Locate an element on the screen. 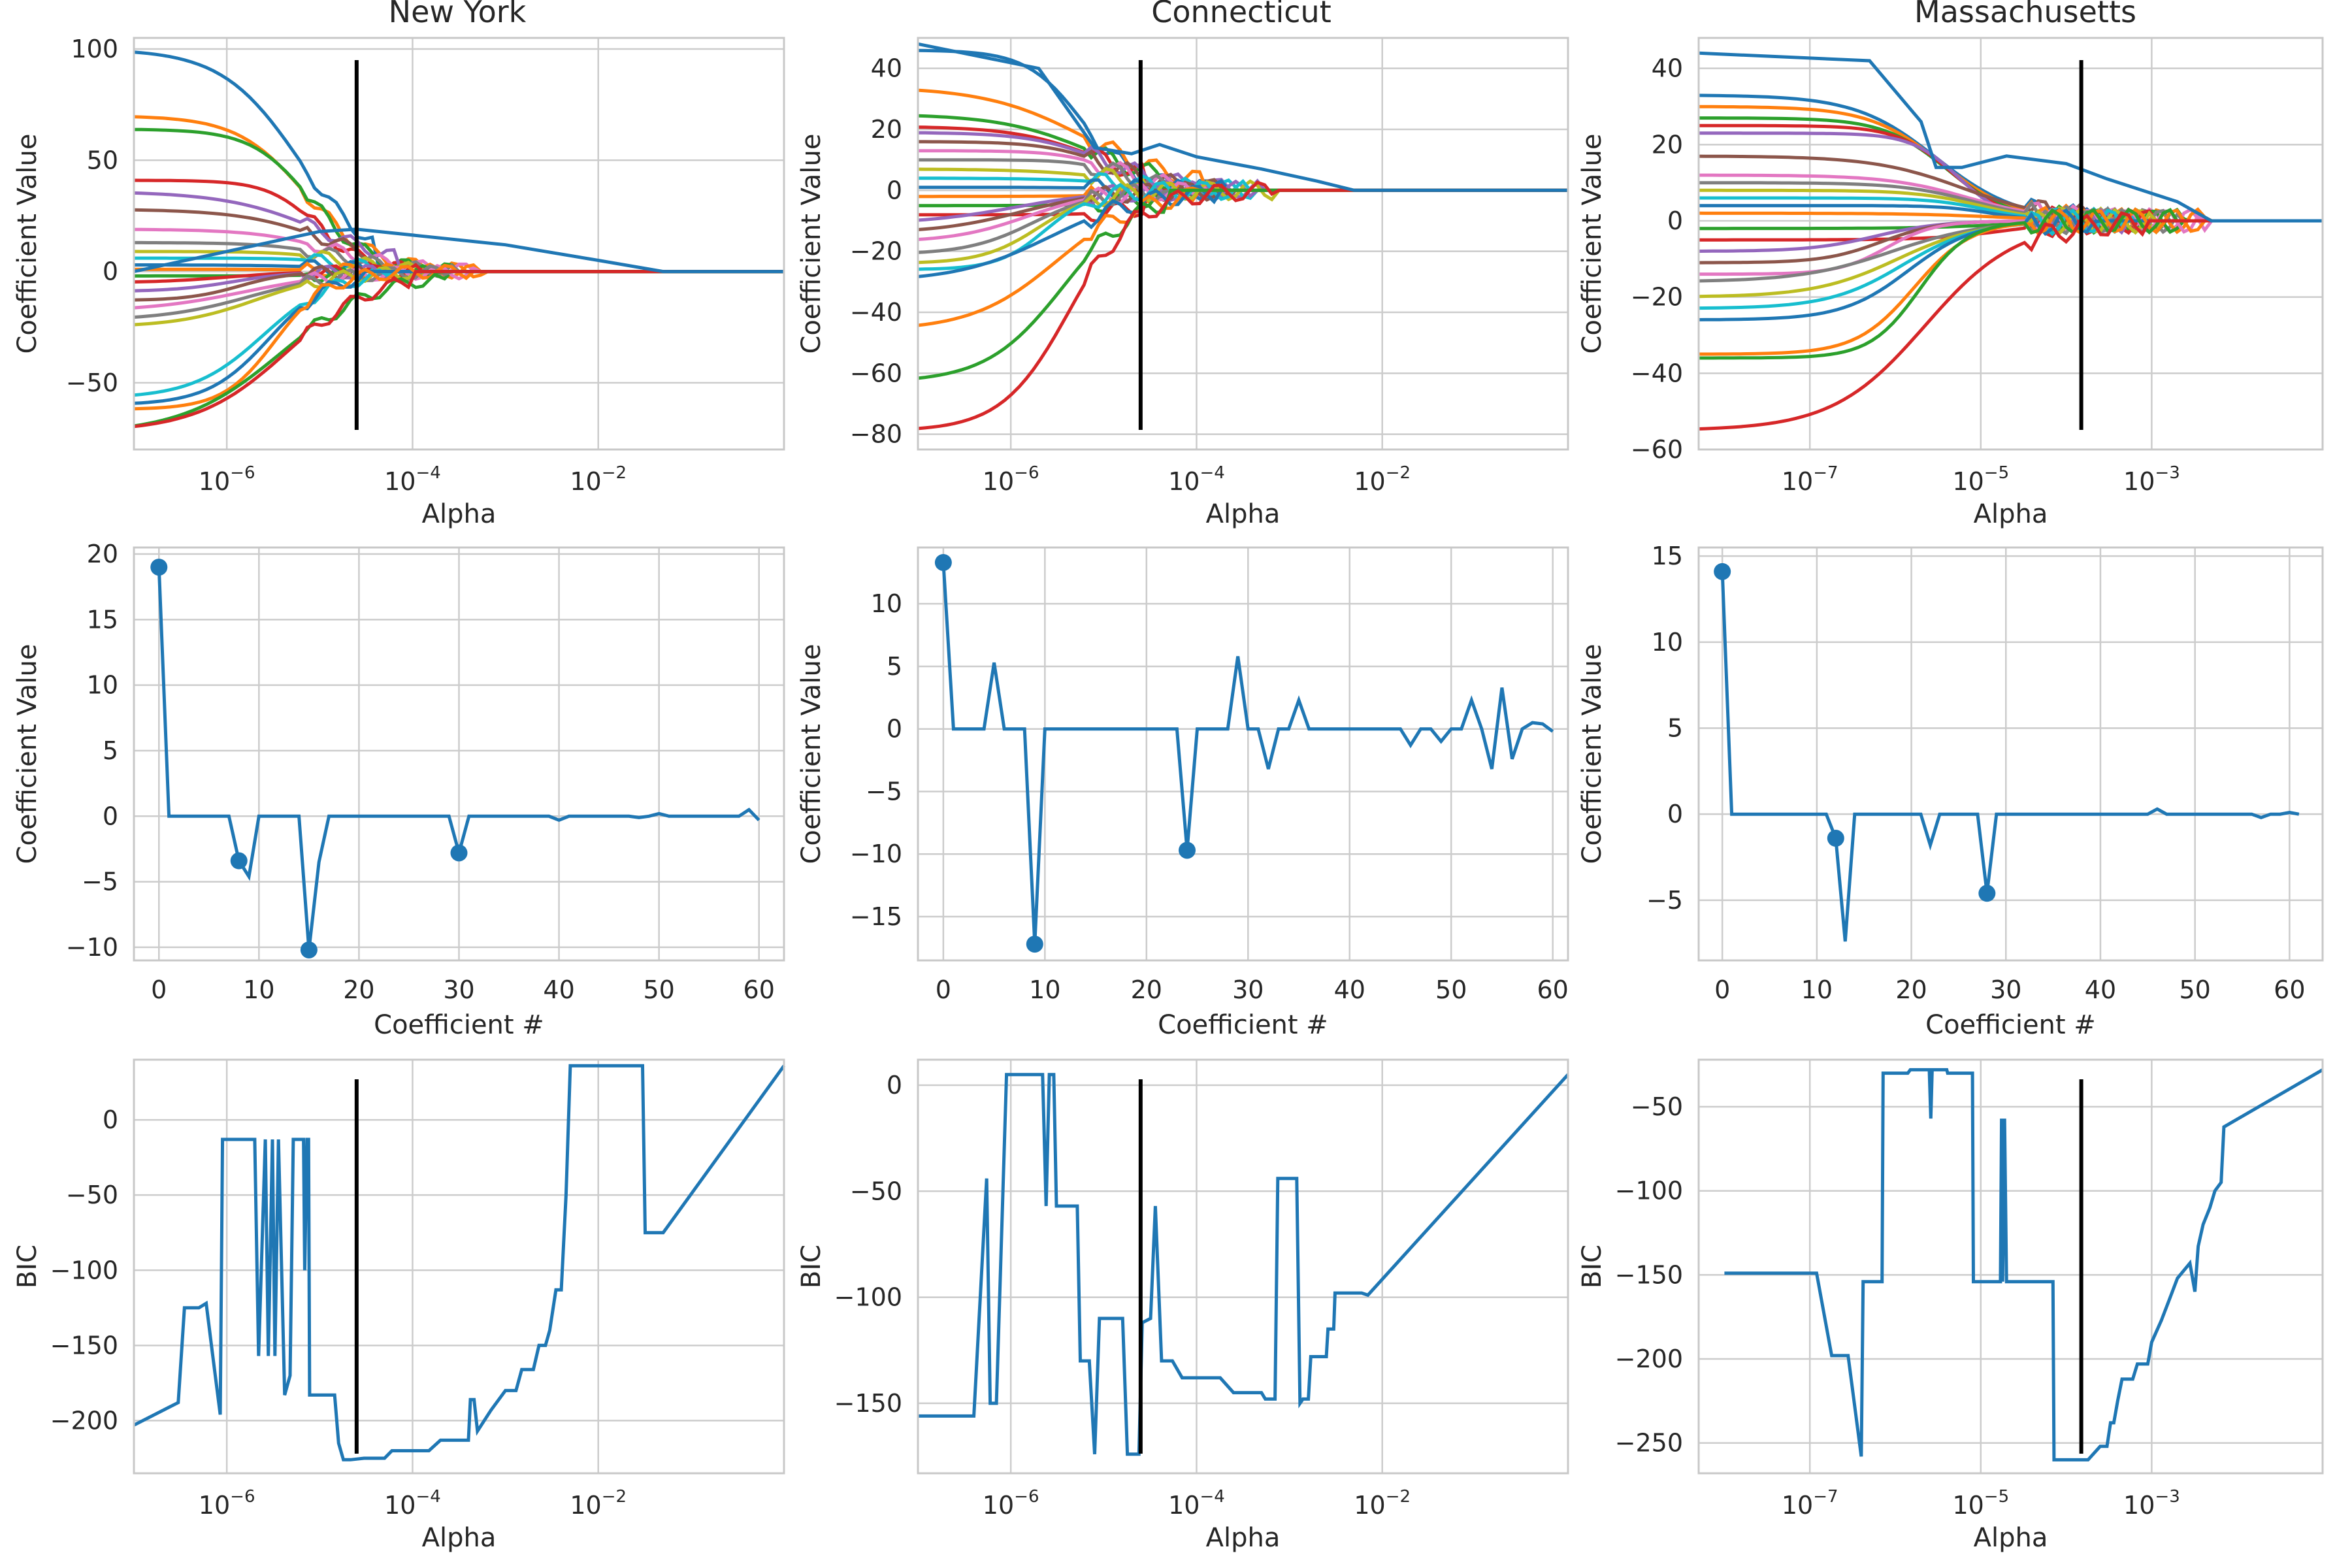 Image resolution: width=2352 pixels, height=1568 pixels. c2-bic-ytick-2: −150 is located at coordinates (1649, 1274).